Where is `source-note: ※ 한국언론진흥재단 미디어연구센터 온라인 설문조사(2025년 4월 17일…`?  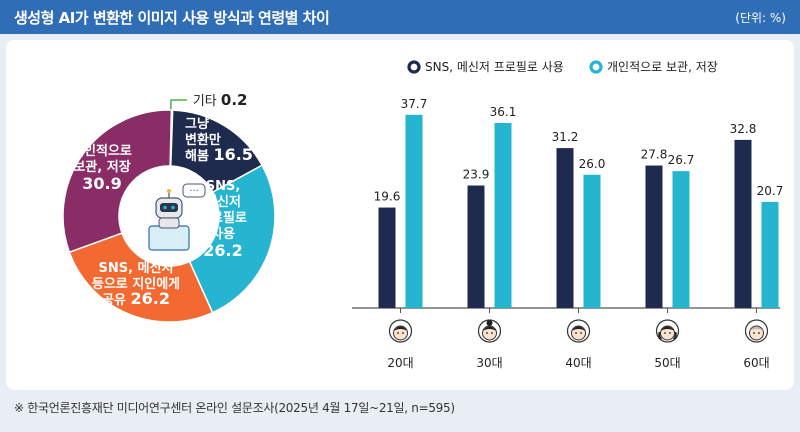 source-note: ※ 한국언론진흥재단 미디어연구센터 온라인 설문조사(2025년 4월 17일… is located at coordinates (234, 408).